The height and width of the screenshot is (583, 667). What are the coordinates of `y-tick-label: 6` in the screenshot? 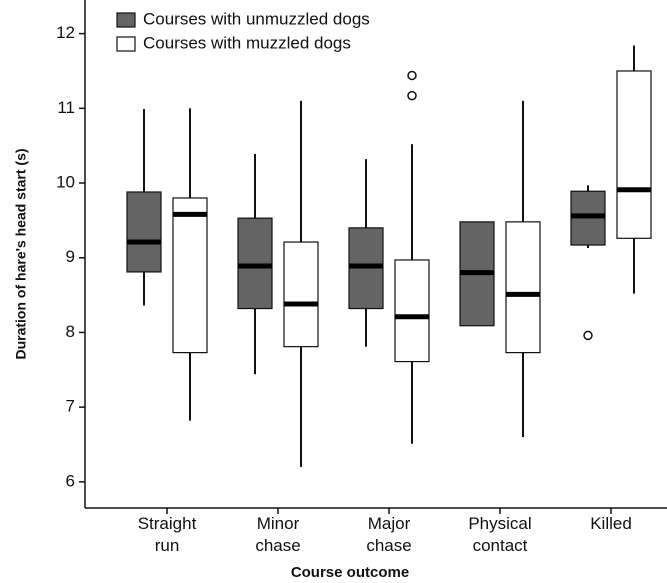 It's located at (70, 480).